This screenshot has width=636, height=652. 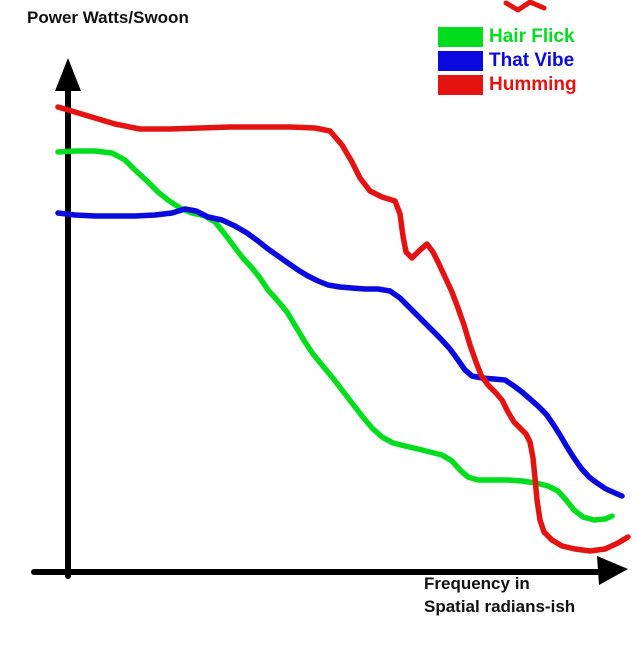 I want to click on legend-swatch-that-vibe, so click(x=460, y=60).